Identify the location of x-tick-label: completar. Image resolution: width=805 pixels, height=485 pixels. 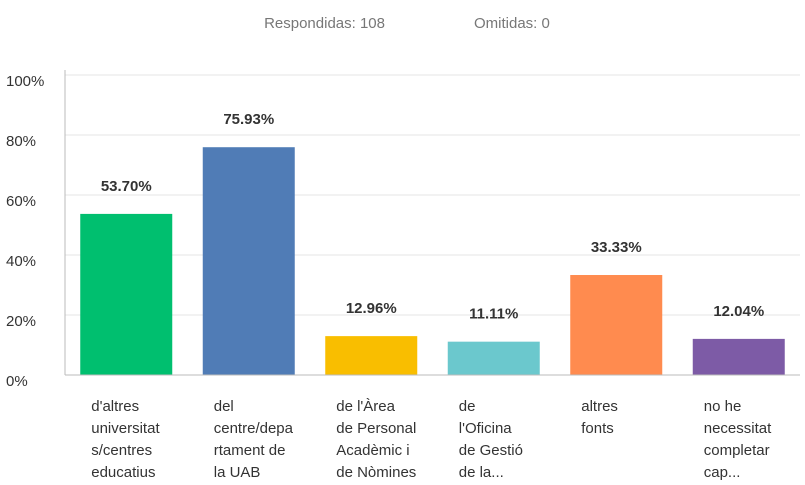
(737, 450).